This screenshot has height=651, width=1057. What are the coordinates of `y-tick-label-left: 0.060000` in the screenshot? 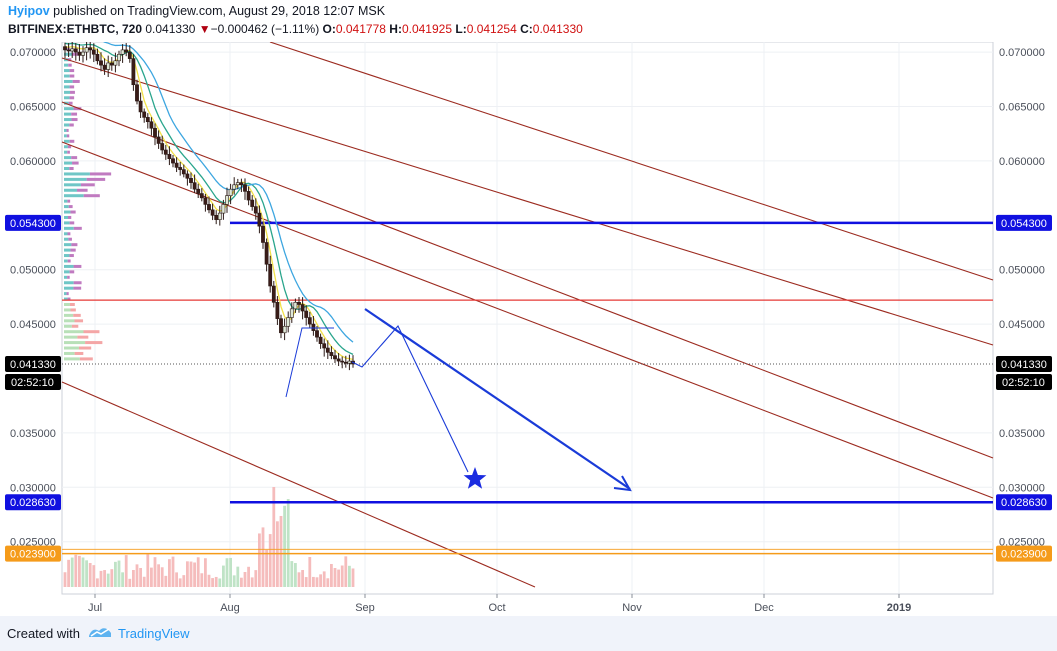 It's located at (33, 162).